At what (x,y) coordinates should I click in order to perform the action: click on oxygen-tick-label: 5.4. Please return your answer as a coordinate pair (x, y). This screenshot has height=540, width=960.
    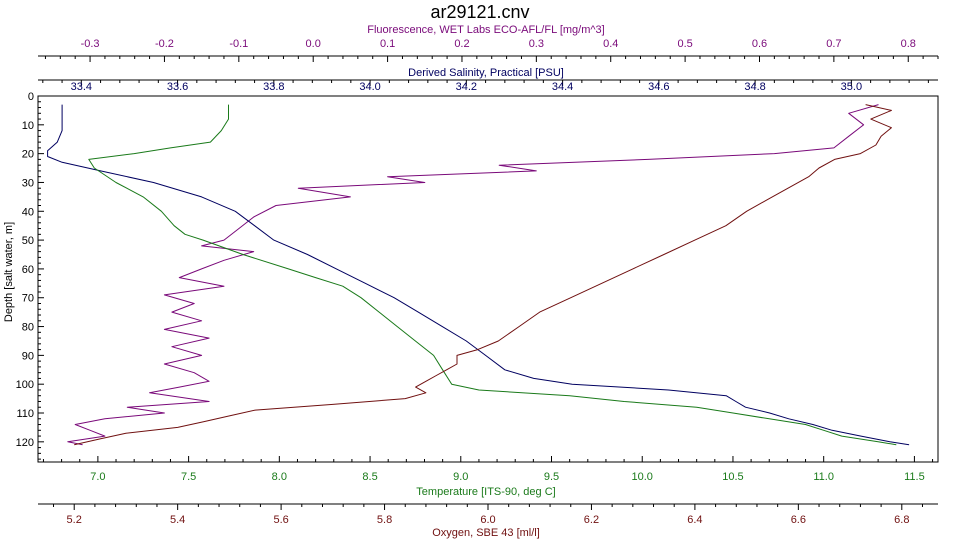
    Looking at the image, I should click on (177, 520).